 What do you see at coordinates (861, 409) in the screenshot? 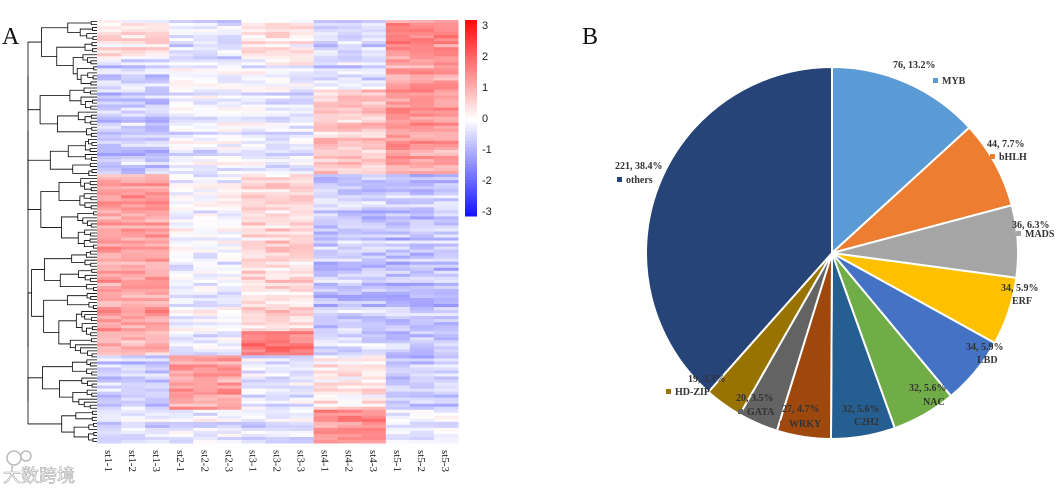
I see `pie-value-label-c2h2: 32, 5.6%` at bounding box center [861, 409].